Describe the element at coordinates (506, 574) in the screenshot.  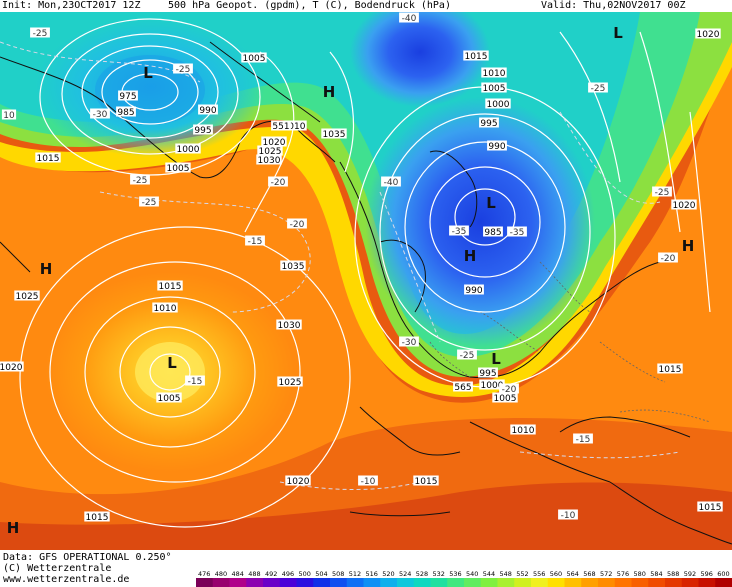
I see `colorbar-tick: 548` at that location.